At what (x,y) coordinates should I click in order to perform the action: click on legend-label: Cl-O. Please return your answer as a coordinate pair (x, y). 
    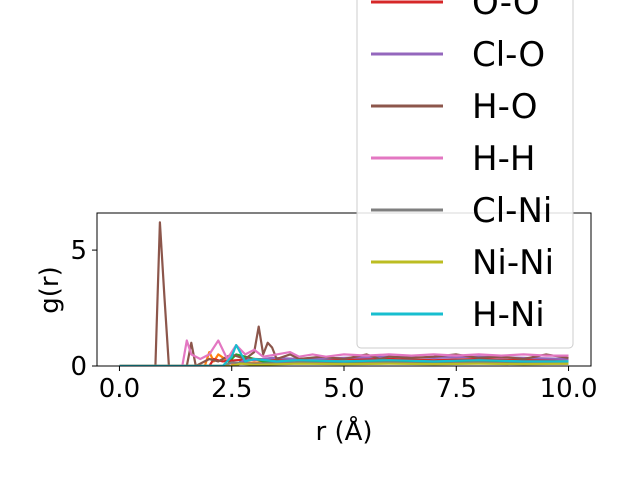
    Looking at the image, I should click on (508, 55).